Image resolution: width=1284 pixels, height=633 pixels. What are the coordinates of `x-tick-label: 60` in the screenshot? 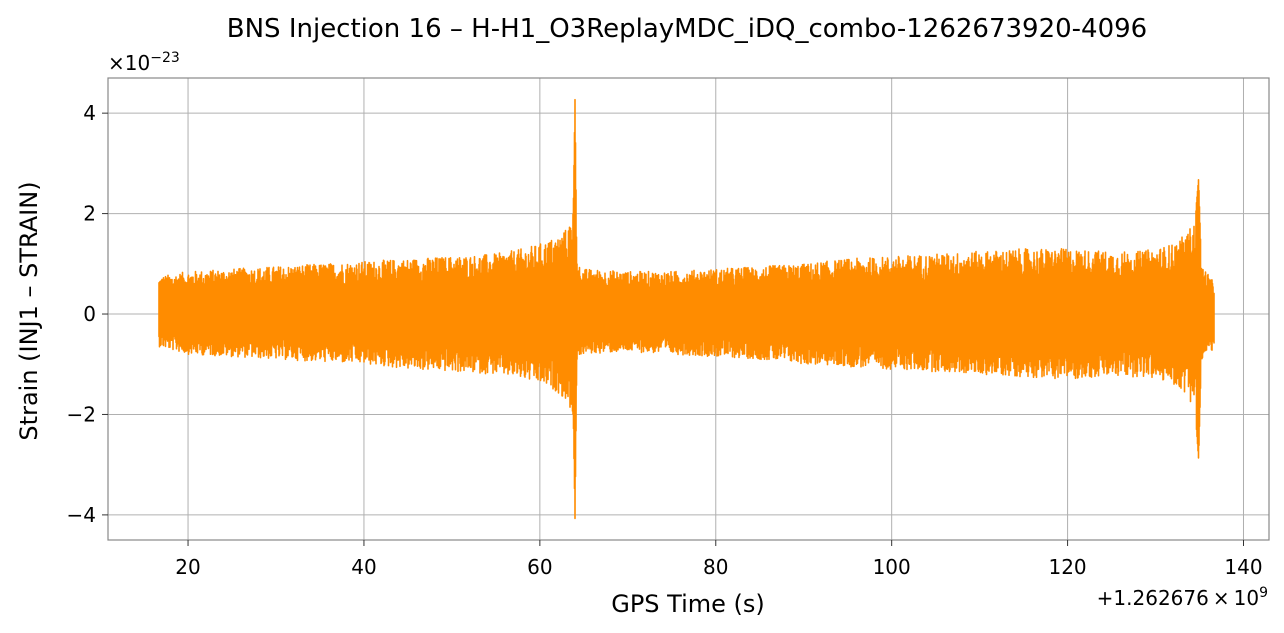 It's located at (539, 567).